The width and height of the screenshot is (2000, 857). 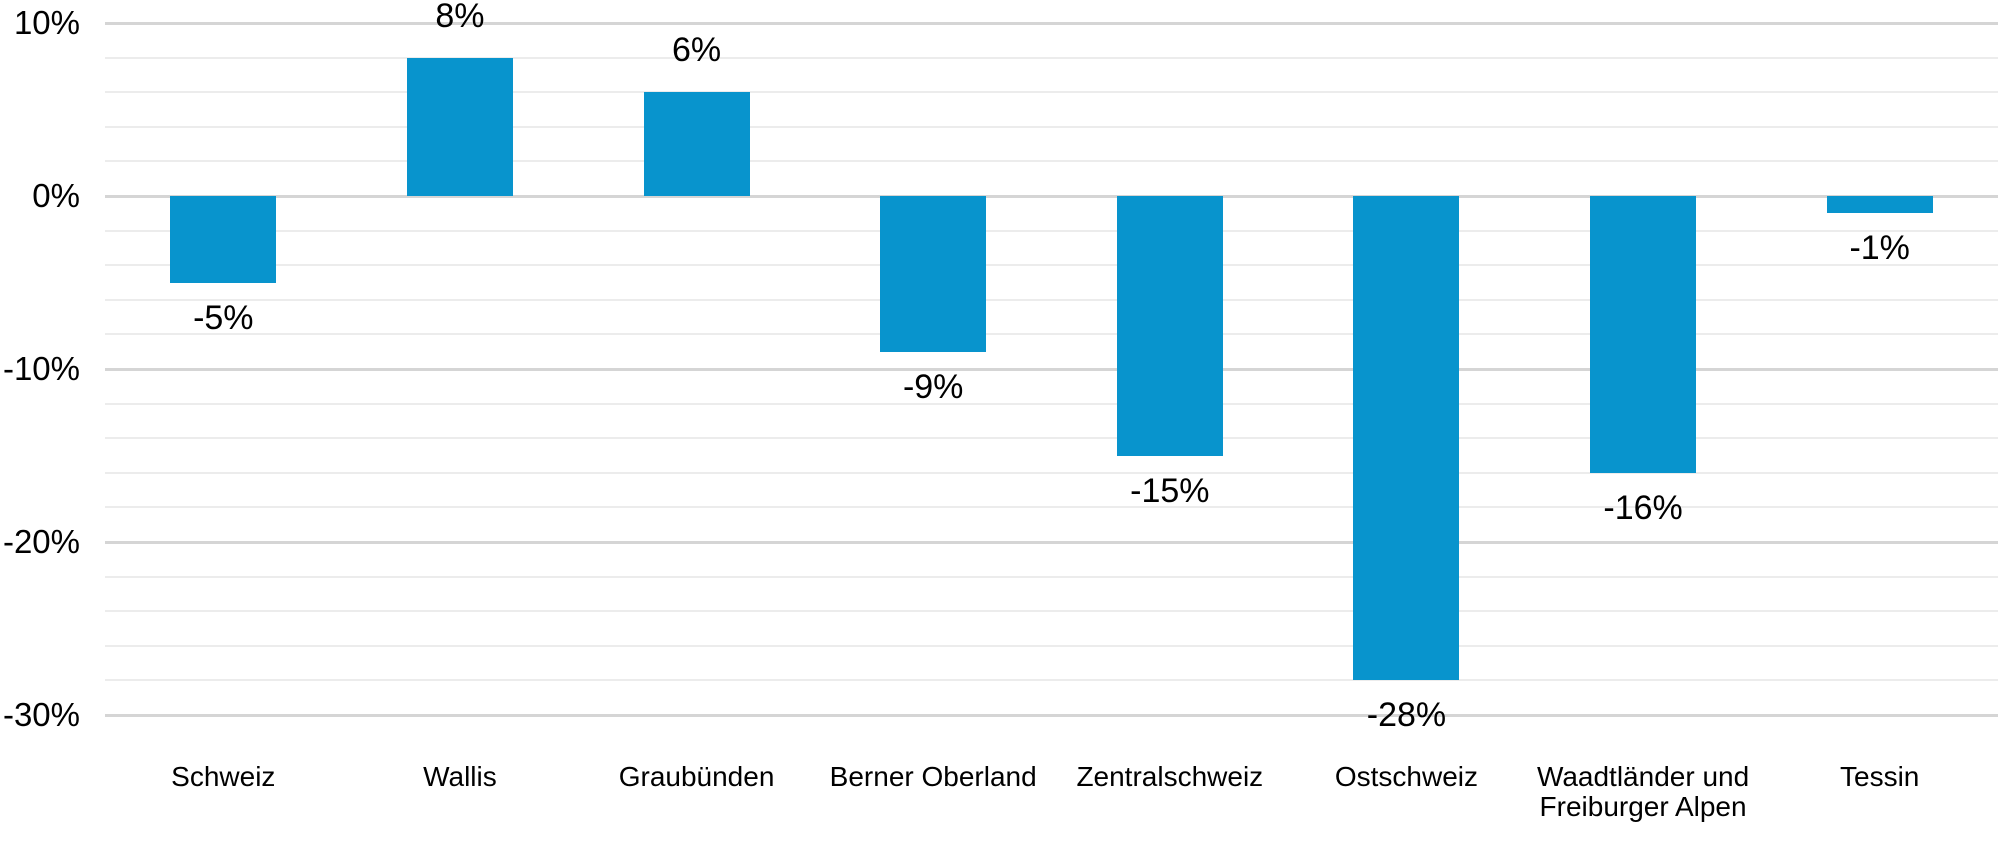 What do you see at coordinates (933, 274) in the screenshot?
I see `bar-berner-oberland` at bounding box center [933, 274].